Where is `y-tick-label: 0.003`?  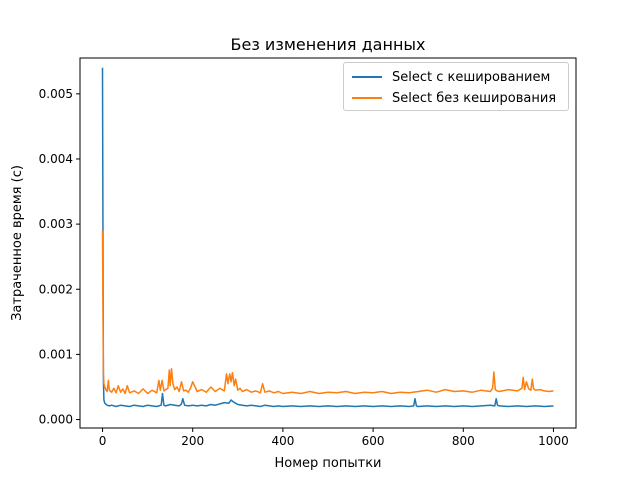
y-tick-label: 0.003 is located at coordinates (56, 224).